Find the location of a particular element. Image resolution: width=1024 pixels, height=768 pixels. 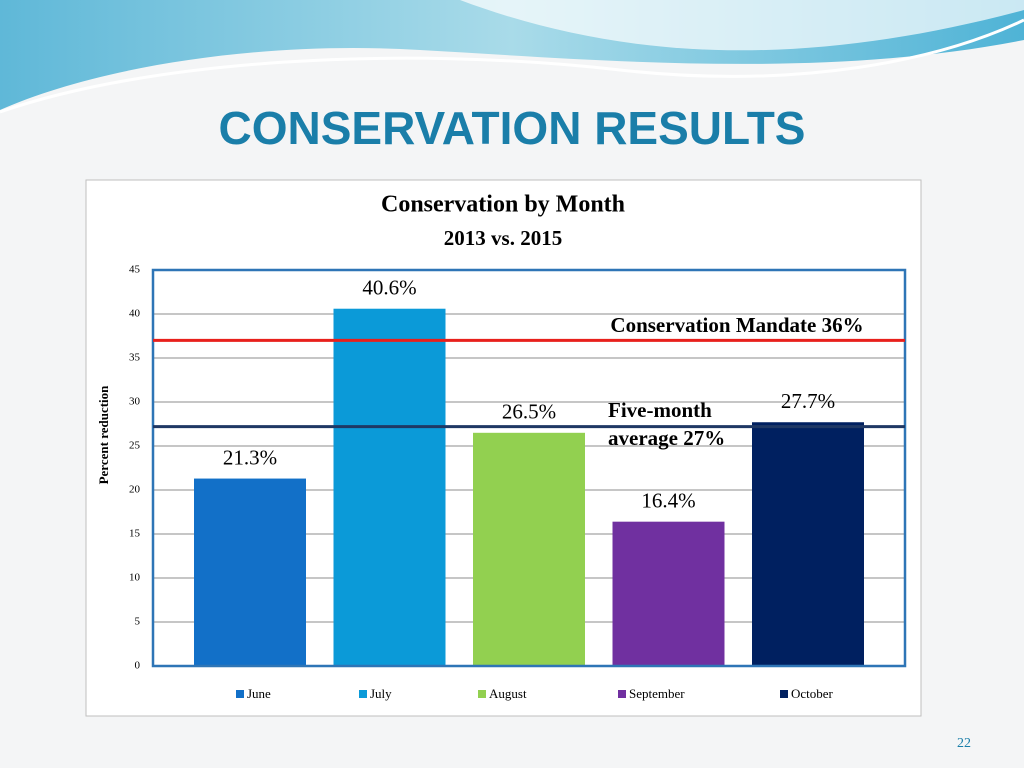

y-tick-label: 5 is located at coordinates (138, 622).